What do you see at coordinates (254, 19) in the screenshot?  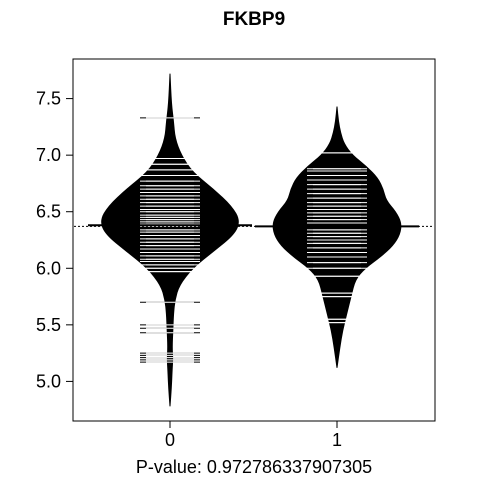 I see `chart-title: FKBP9` at bounding box center [254, 19].